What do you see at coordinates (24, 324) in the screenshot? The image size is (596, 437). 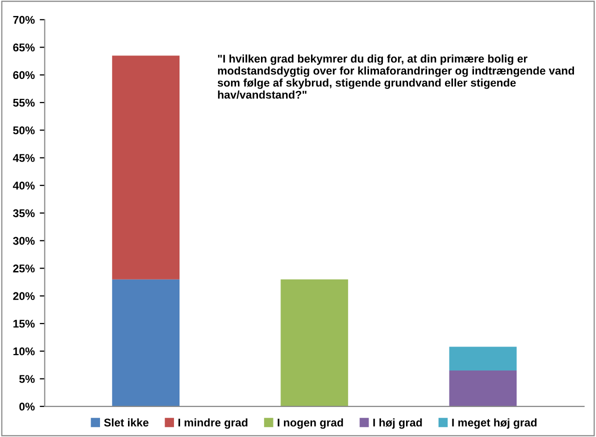 I see `y-tick-label: 15%` at bounding box center [24, 324].